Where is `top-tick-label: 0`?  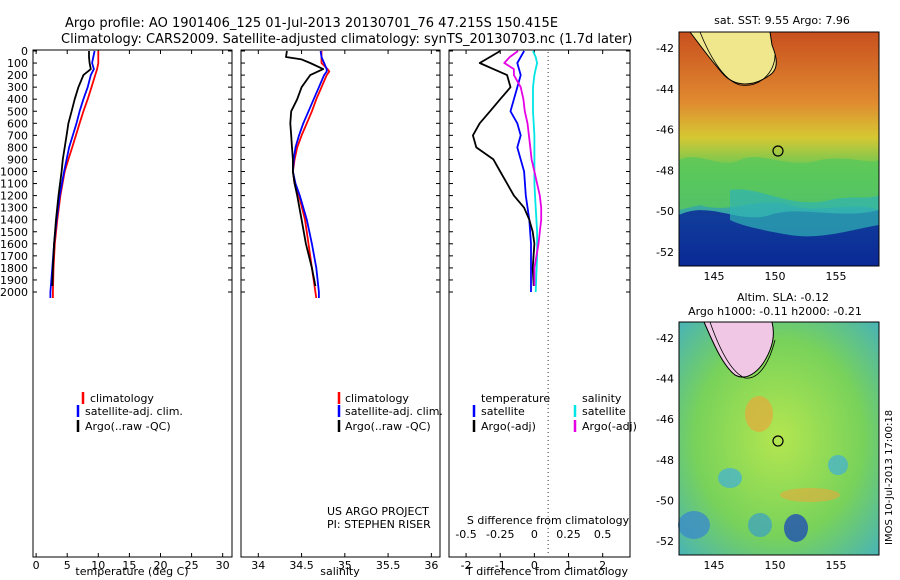 top-tick-label: 0 is located at coordinates (534, 534).